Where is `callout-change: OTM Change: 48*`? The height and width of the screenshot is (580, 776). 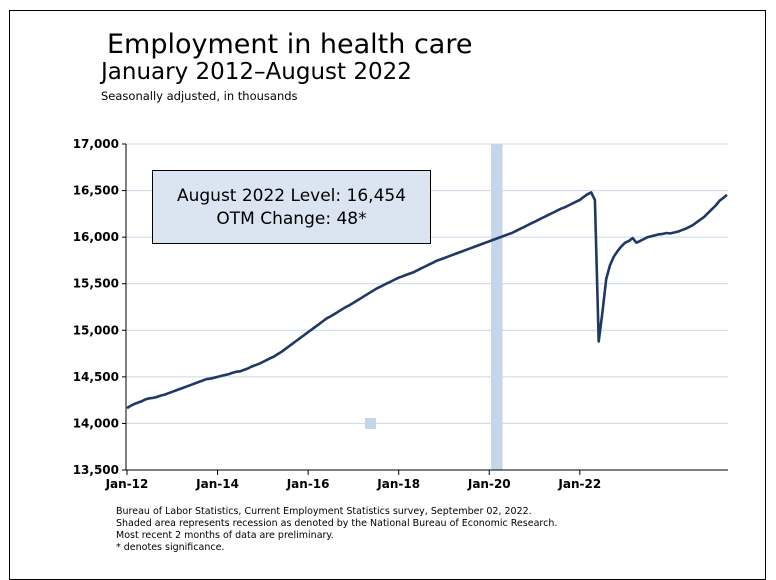 callout-change: OTM Change: 48* is located at coordinates (291, 219).